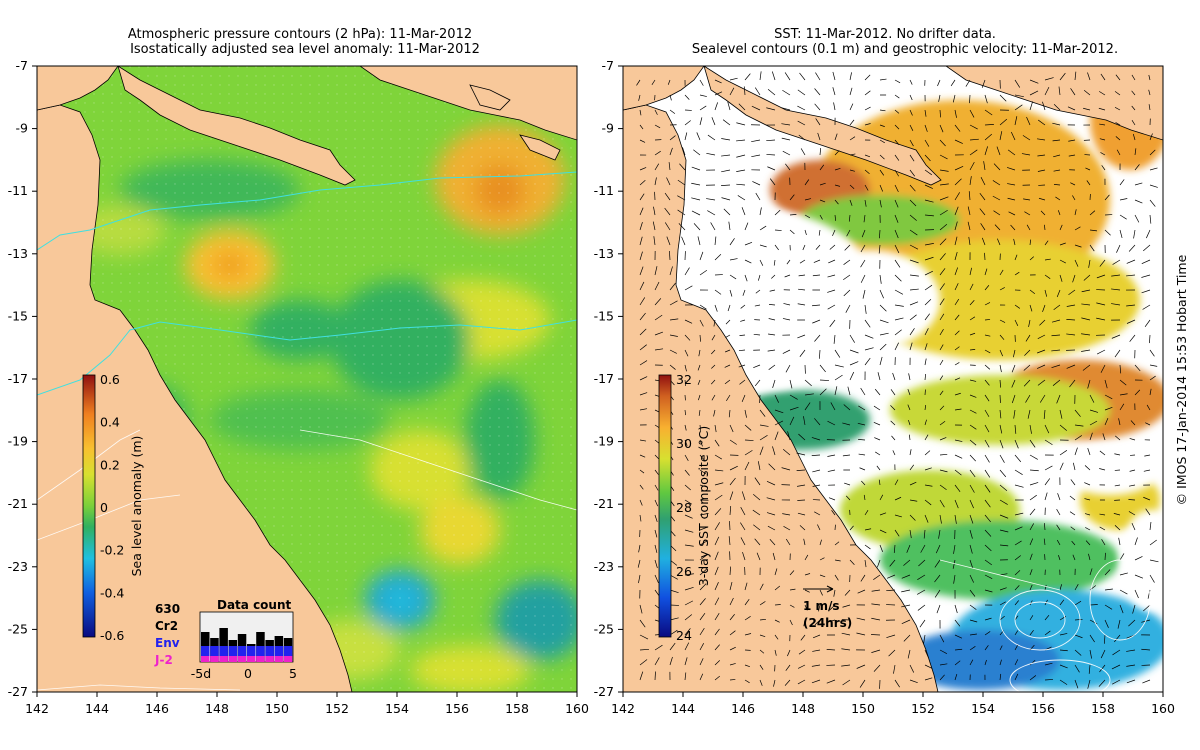 The height and width of the screenshot is (750, 1200). I want to click on right-xtick: 150, so click(863, 708).